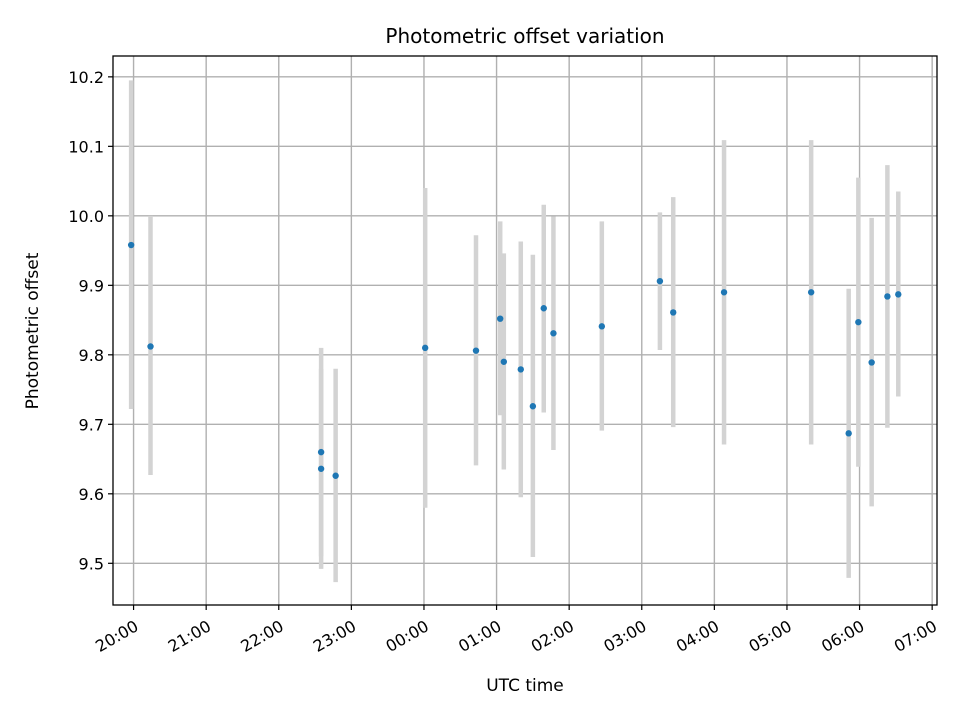 This screenshot has width=960, height=720. What do you see at coordinates (33, 330) in the screenshot?
I see `y-axis-label: Photometric offset` at bounding box center [33, 330].